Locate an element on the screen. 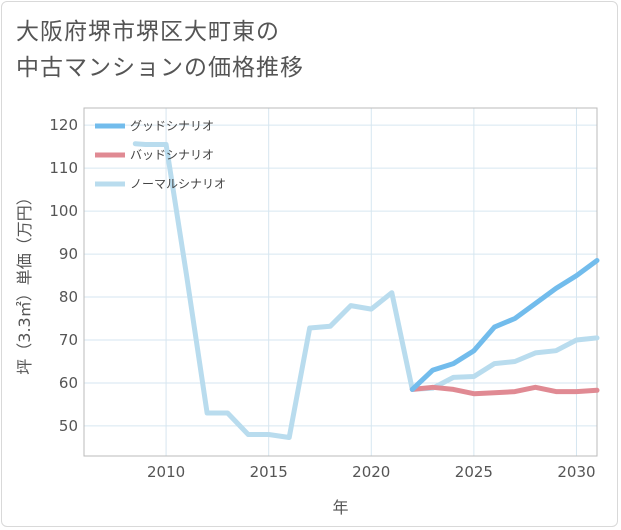  x-tick-label: 2010 is located at coordinates (166, 472).